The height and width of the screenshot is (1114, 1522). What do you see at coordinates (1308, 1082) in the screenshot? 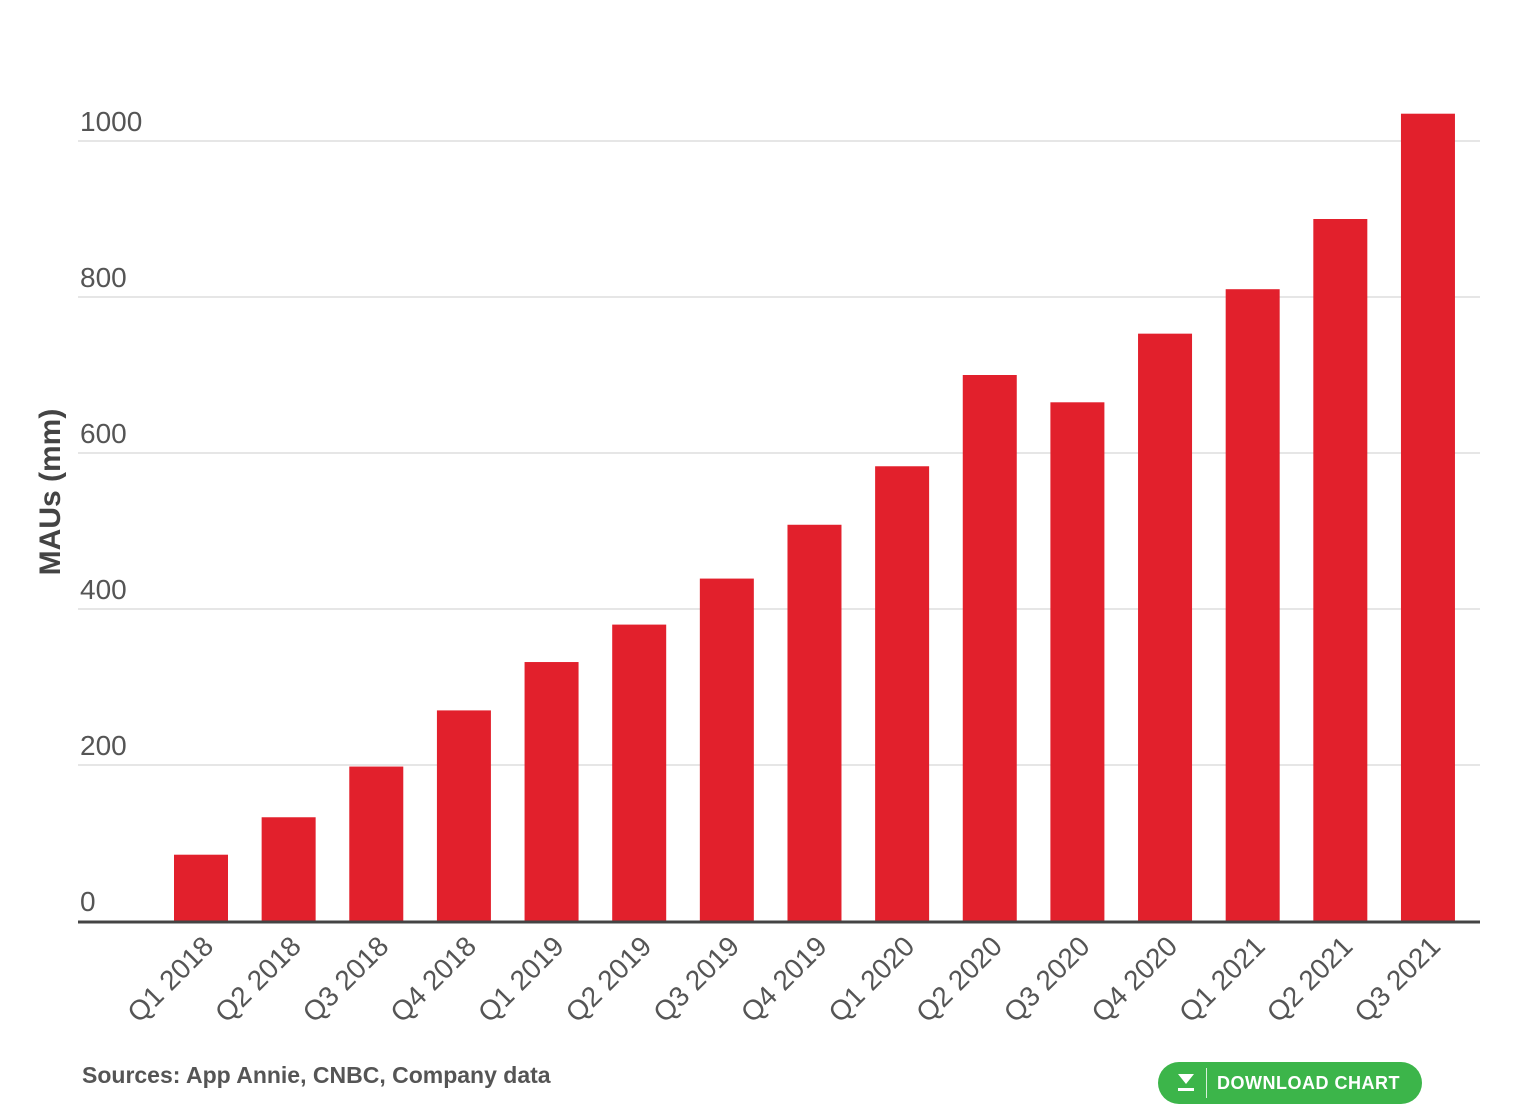
I see `download-chart-label: DOWNLOAD CHART` at bounding box center [1308, 1082].